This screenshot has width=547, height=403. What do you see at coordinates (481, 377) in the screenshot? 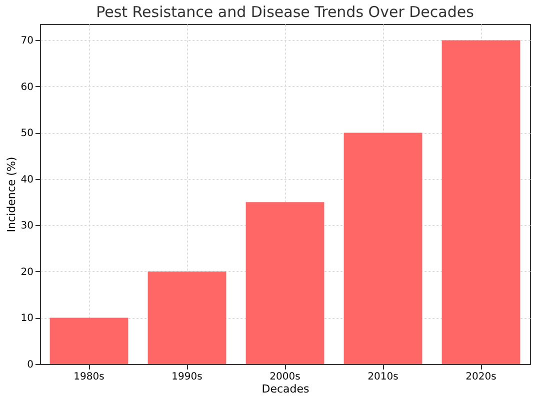
I see `x-tick-label: 2020s` at bounding box center [481, 377].